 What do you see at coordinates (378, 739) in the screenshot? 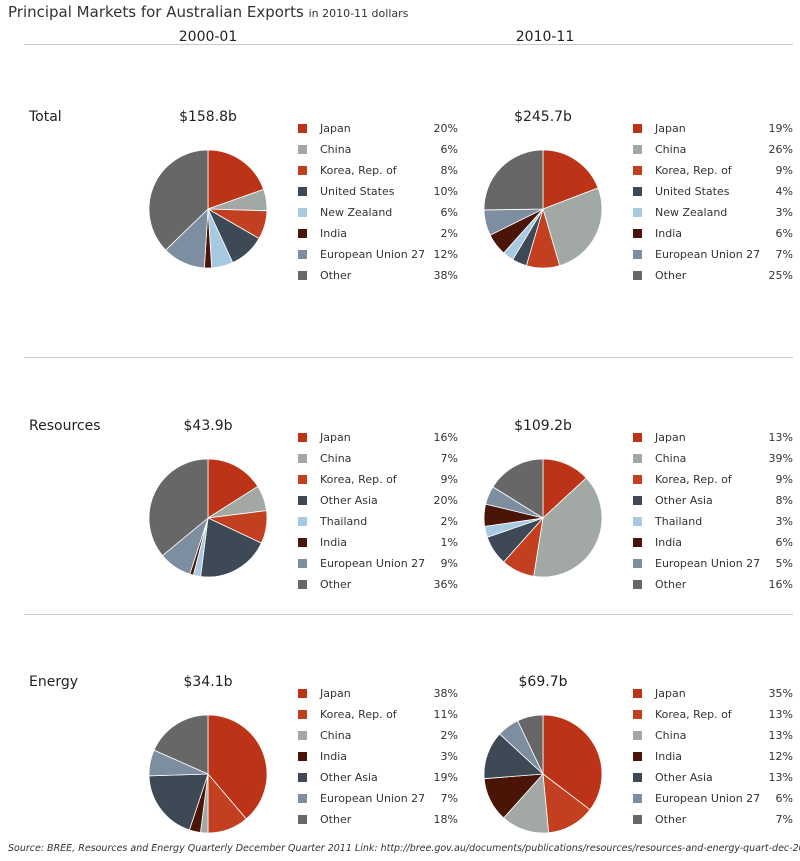
I see `legend-item-china: China 2%` at bounding box center [378, 739].